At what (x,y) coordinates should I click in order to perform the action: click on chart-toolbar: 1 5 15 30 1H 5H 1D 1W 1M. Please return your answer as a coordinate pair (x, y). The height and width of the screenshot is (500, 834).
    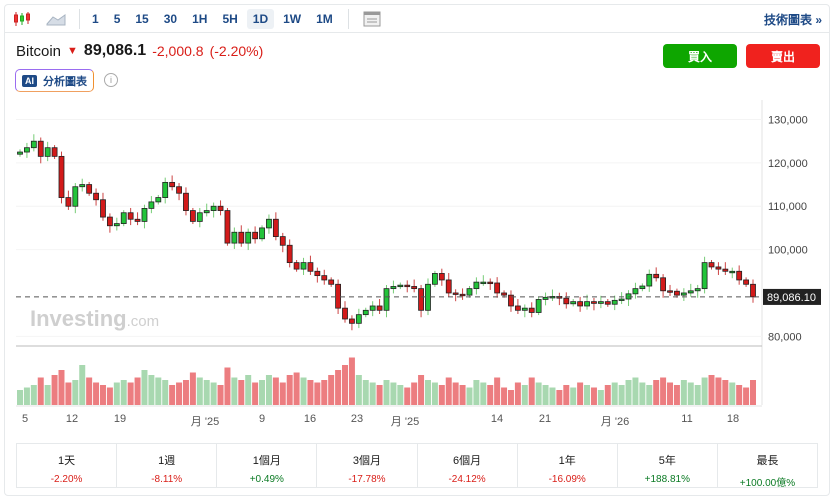
    Looking at the image, I should click on (417, 19).